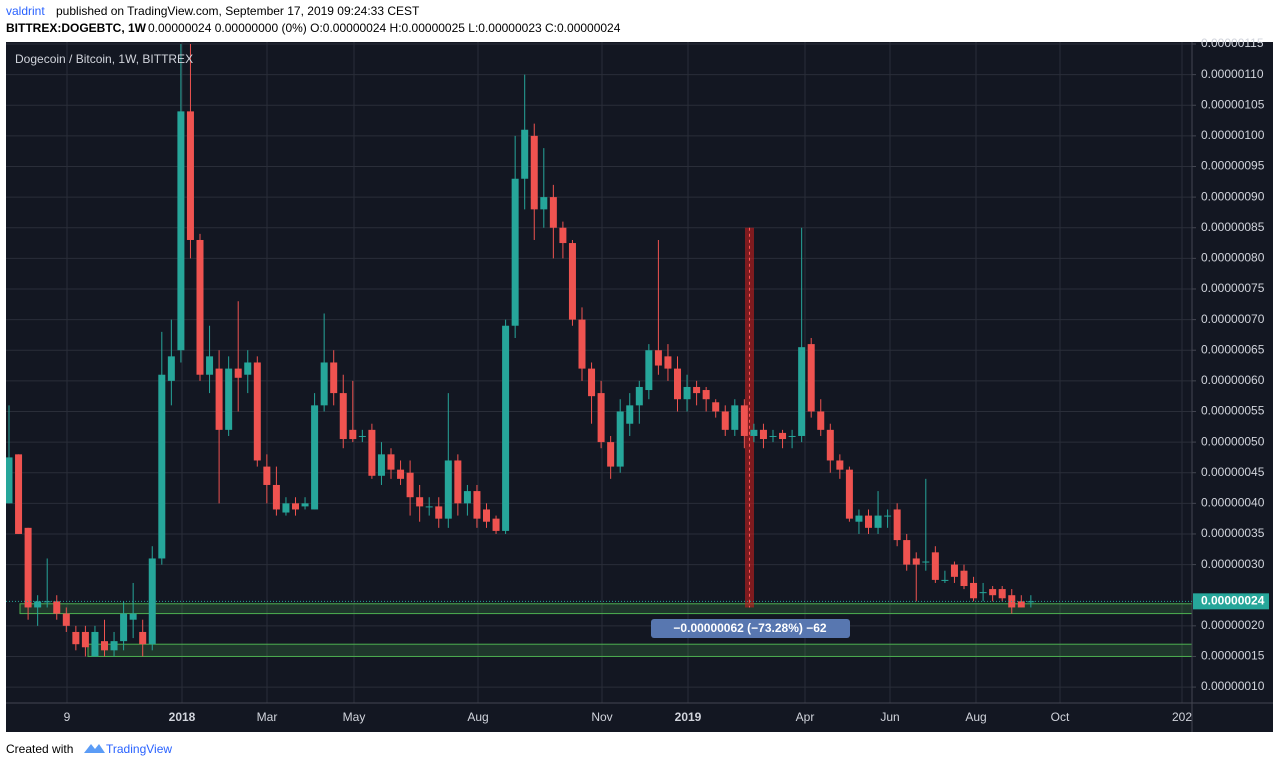  I want to click on chart-title: Dogecoin / Bitcoin, 1W, BITTREX, so click(104, 59).